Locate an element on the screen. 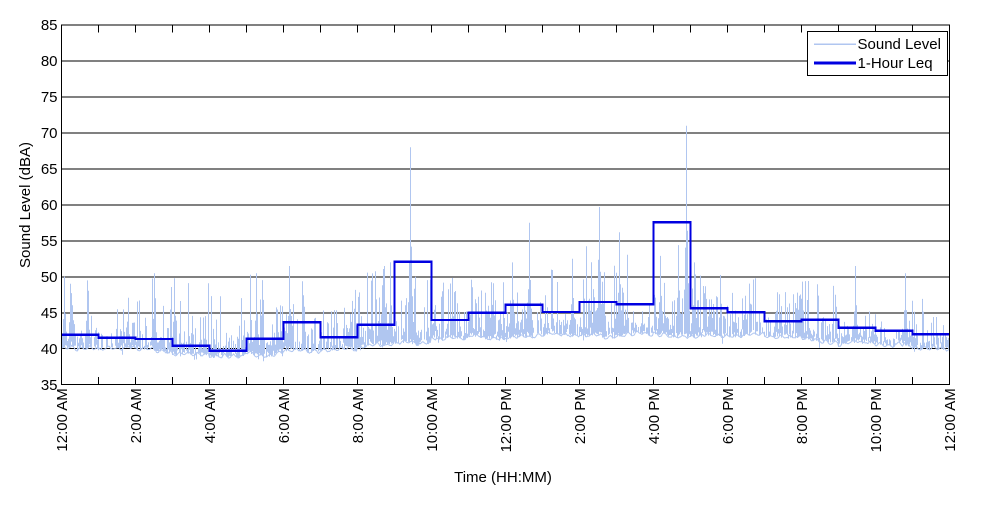 Image resolution: width=1000 pixels, height=505 pixels. svg-text: 6:00 AM is located at coordinates (284, 415).